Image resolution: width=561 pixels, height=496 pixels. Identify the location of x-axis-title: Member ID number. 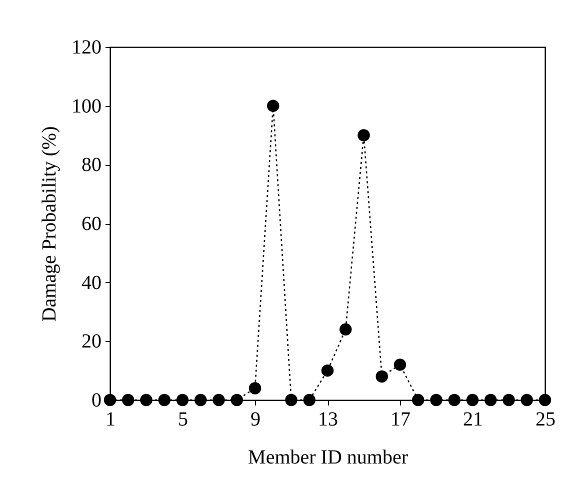
(328, 457).